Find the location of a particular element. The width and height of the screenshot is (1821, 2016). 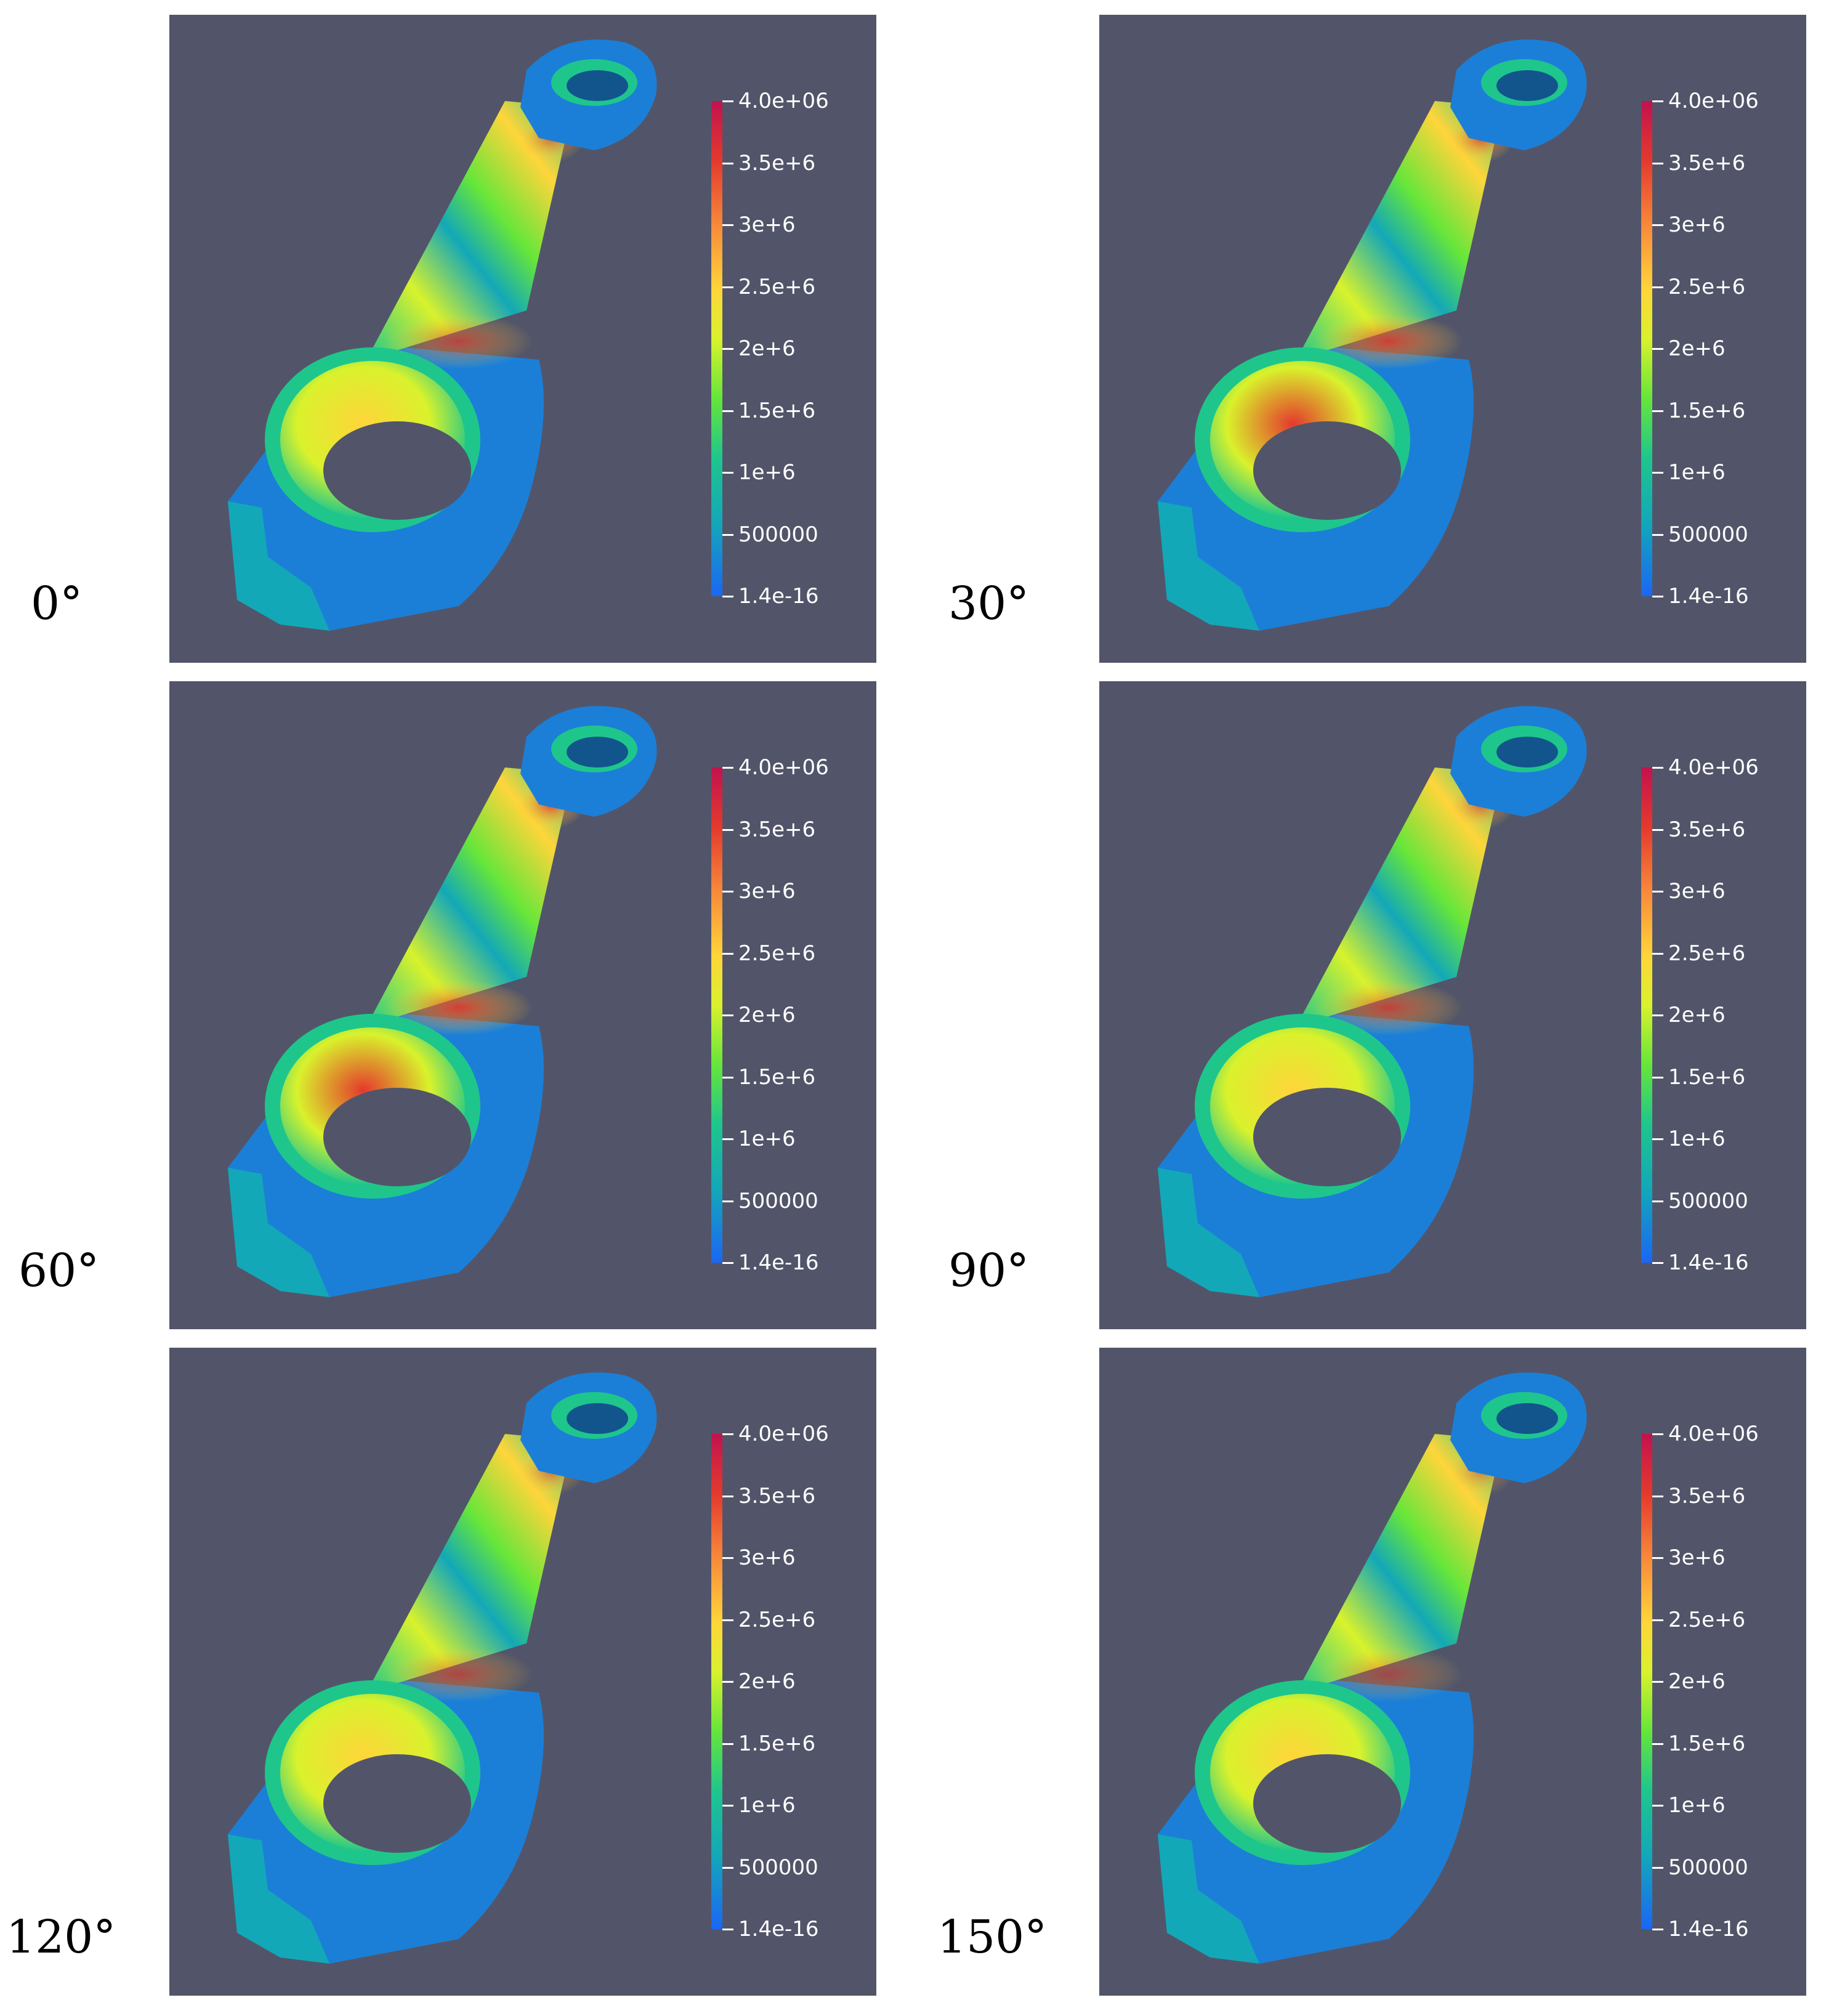

colorbar-tick-label: 2e+6 is located at coordinates (767, 348).